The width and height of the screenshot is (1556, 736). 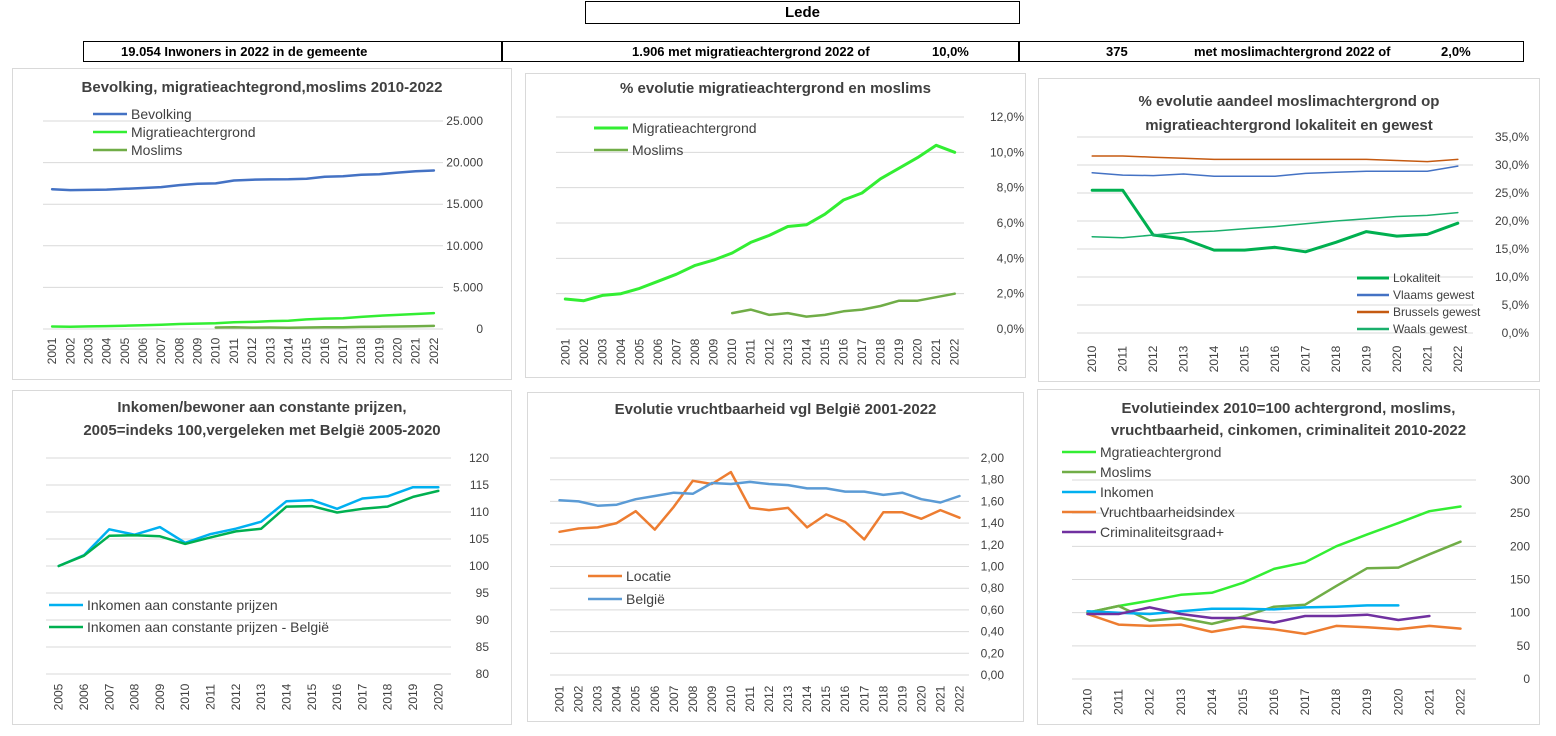 I want to click on chart-title: migratieachtergrond lokaliteit en gewest, so click(x=1289, y=125).